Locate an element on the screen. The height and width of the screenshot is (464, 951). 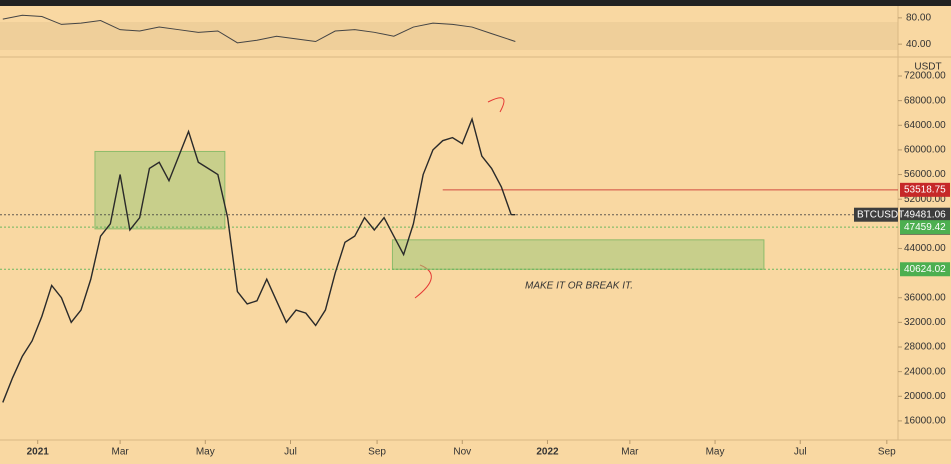
annotation: MAKE IT OR BREAK IT. is located at coordinates (579, 286).